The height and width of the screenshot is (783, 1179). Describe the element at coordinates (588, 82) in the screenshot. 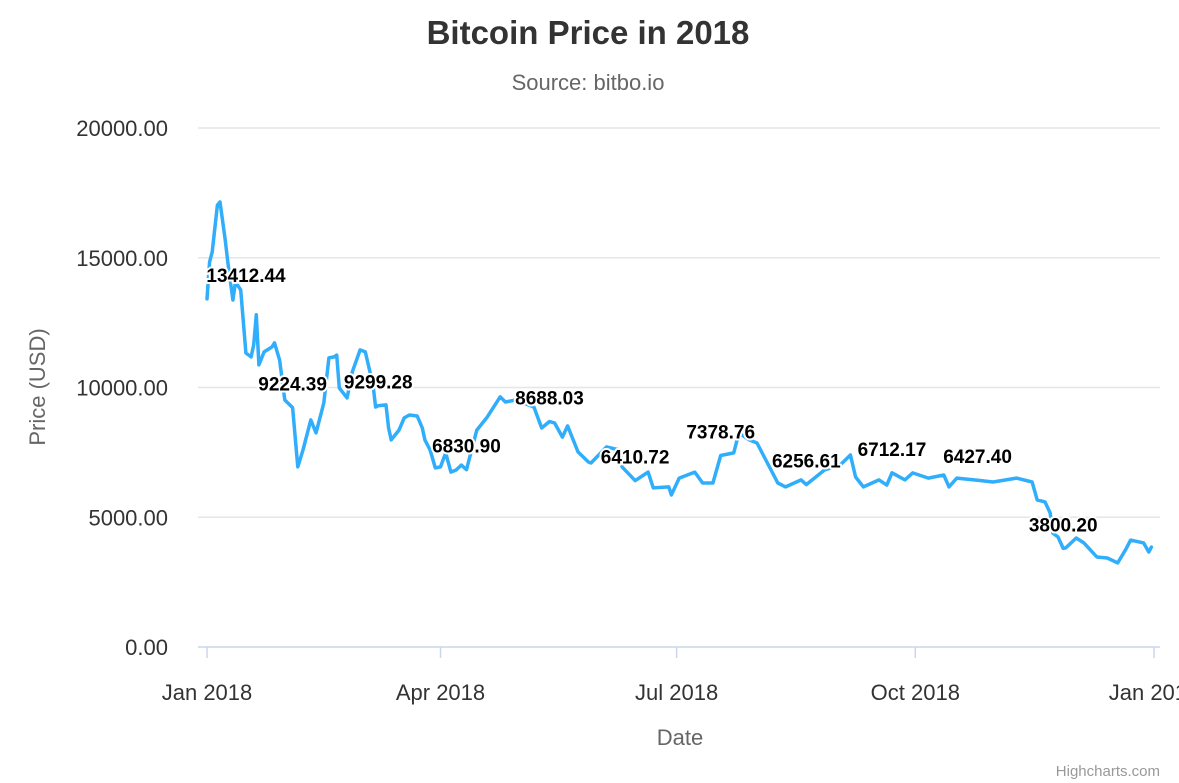

I see `chart-subtitle: Source: bitbo.io` at that location.